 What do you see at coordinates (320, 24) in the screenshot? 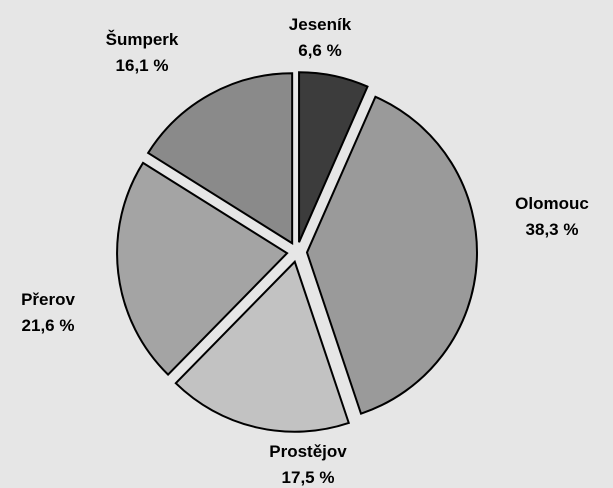
I see `slice-label-name: Jeseník` at bounding box center [320, 24].